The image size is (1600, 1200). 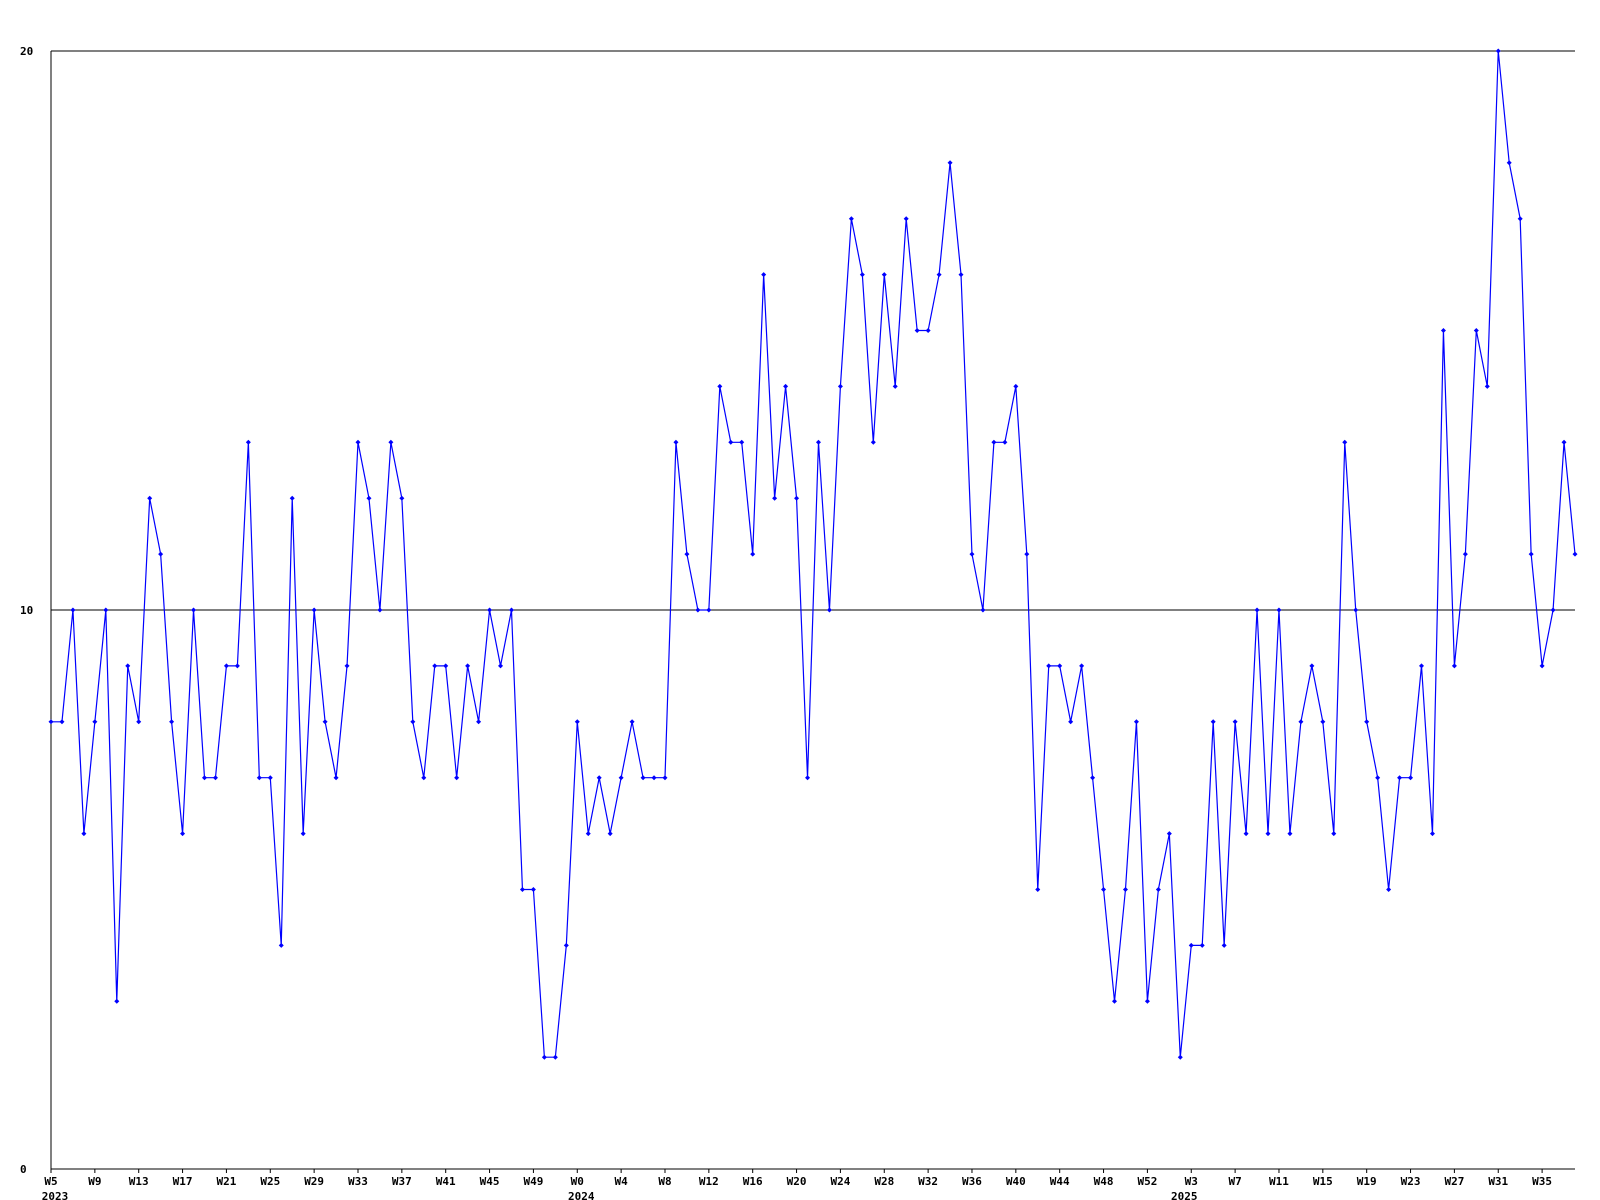 I want to click on x-tick-label: W33, so click(x=358, y=1181).